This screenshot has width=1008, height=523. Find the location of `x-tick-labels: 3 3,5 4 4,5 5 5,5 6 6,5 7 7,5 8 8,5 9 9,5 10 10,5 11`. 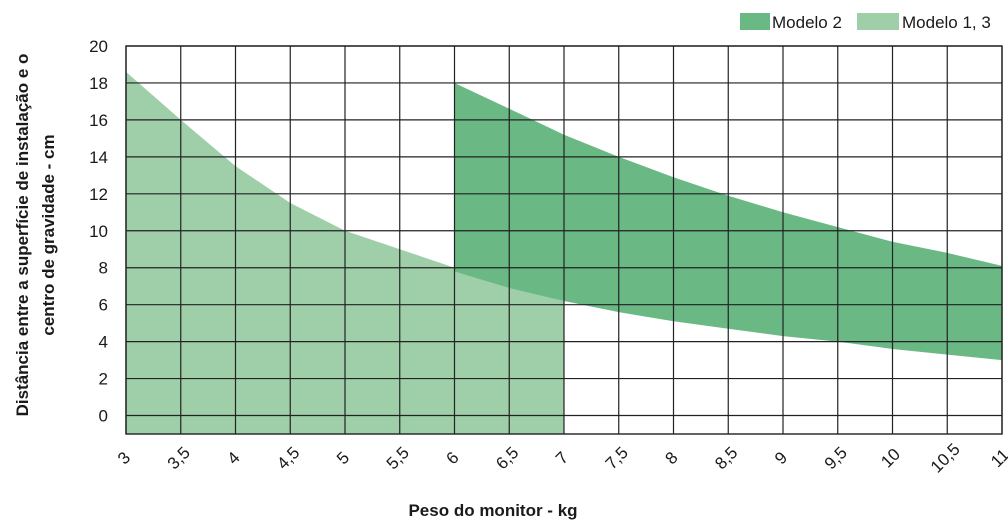

x-tick-labels: 3 3,5 4 4,5 5 5,5 6 6,5 7 7,5 8 8,5 9 9,5 10 10,5 11 is located at coordinates (561, 458).